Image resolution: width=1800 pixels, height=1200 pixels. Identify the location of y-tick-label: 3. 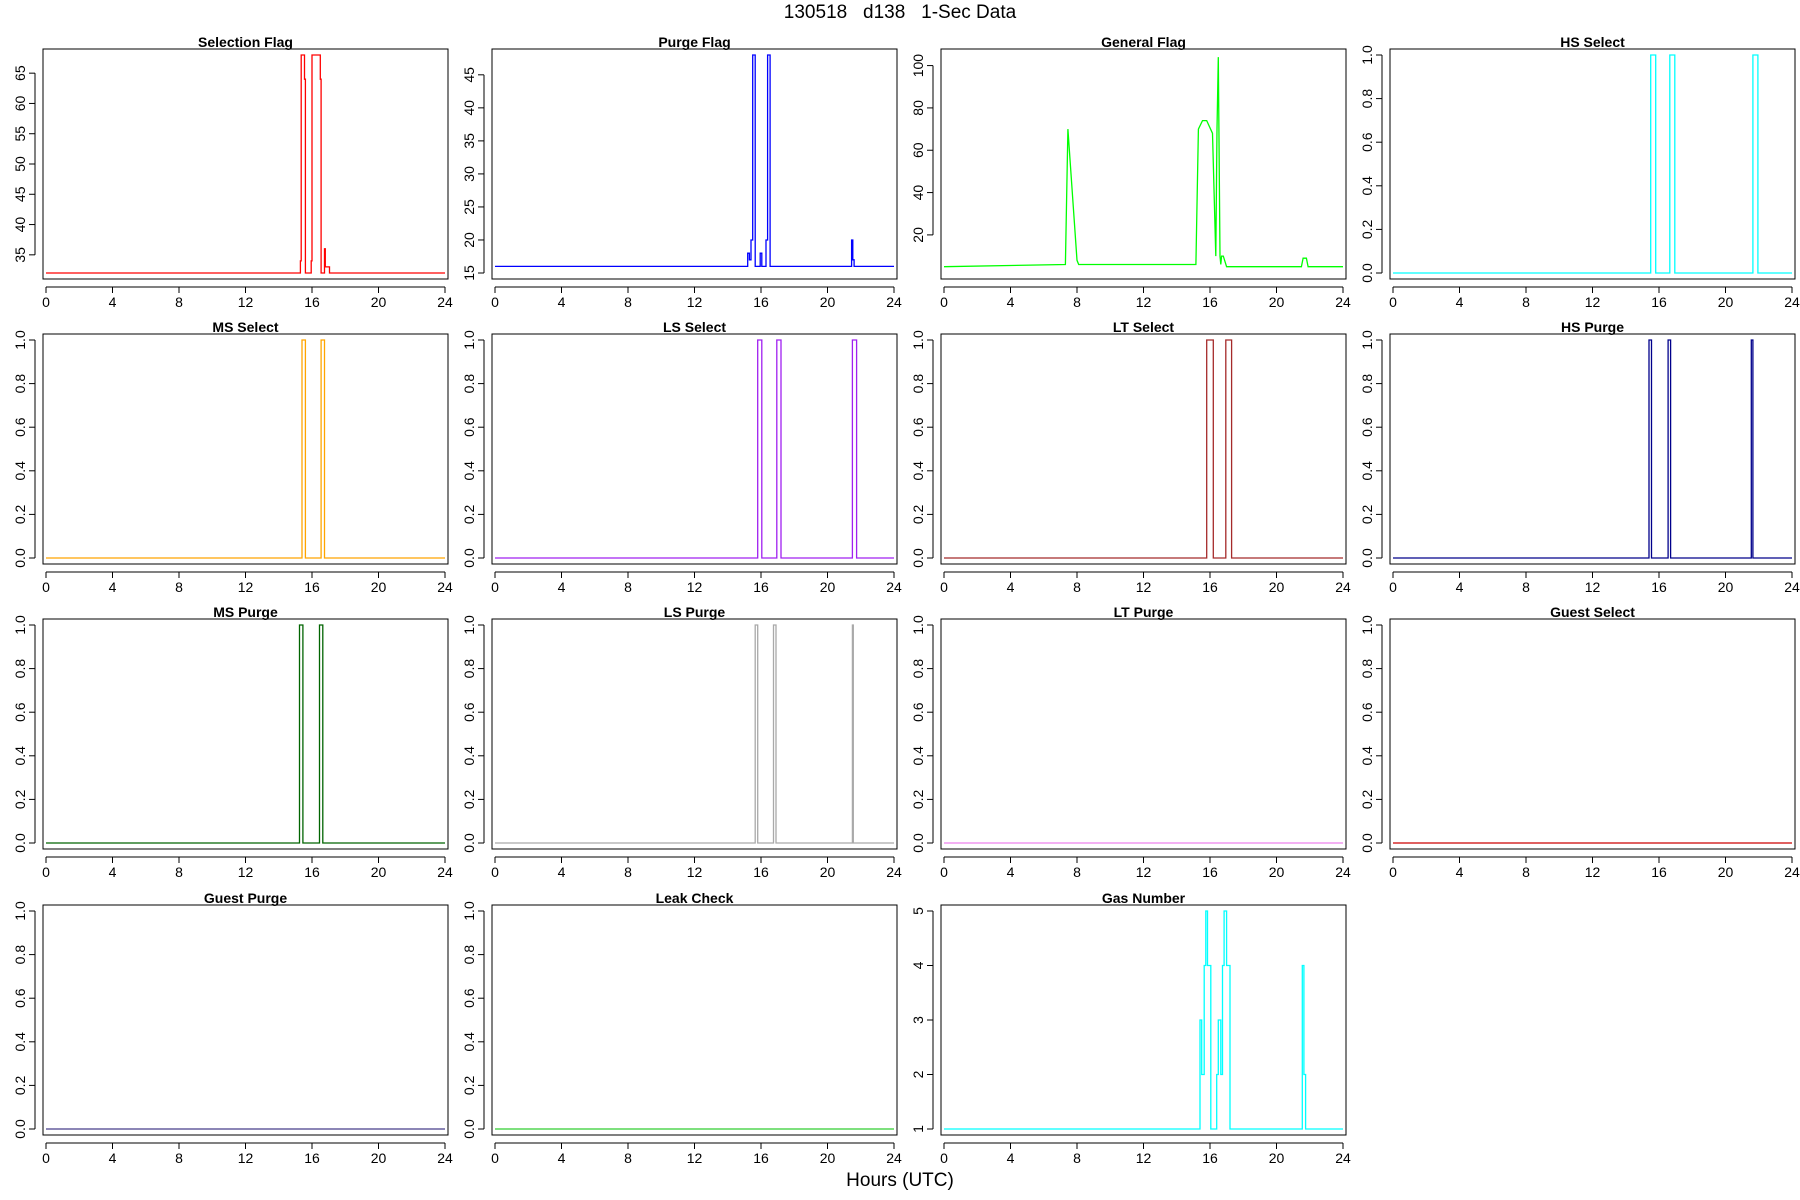
(918, 1020).